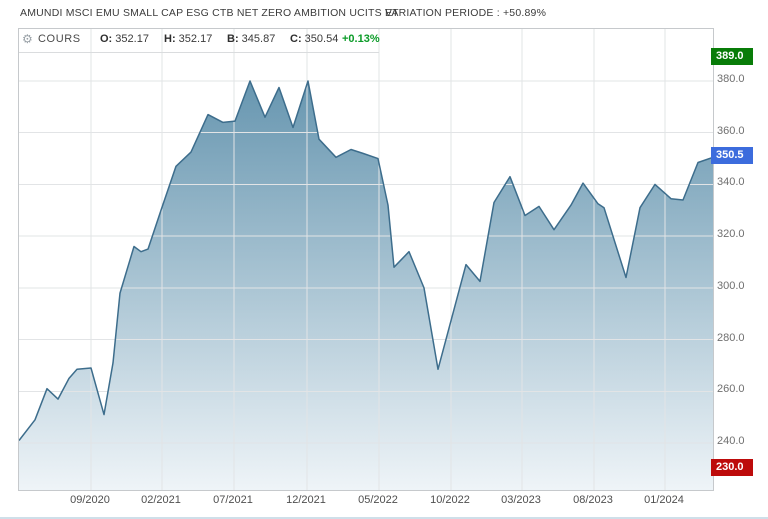  What do you see at coordinates (199, 52) in the screenshot?
I see `legend-divider` at bounding box center [199, 52].